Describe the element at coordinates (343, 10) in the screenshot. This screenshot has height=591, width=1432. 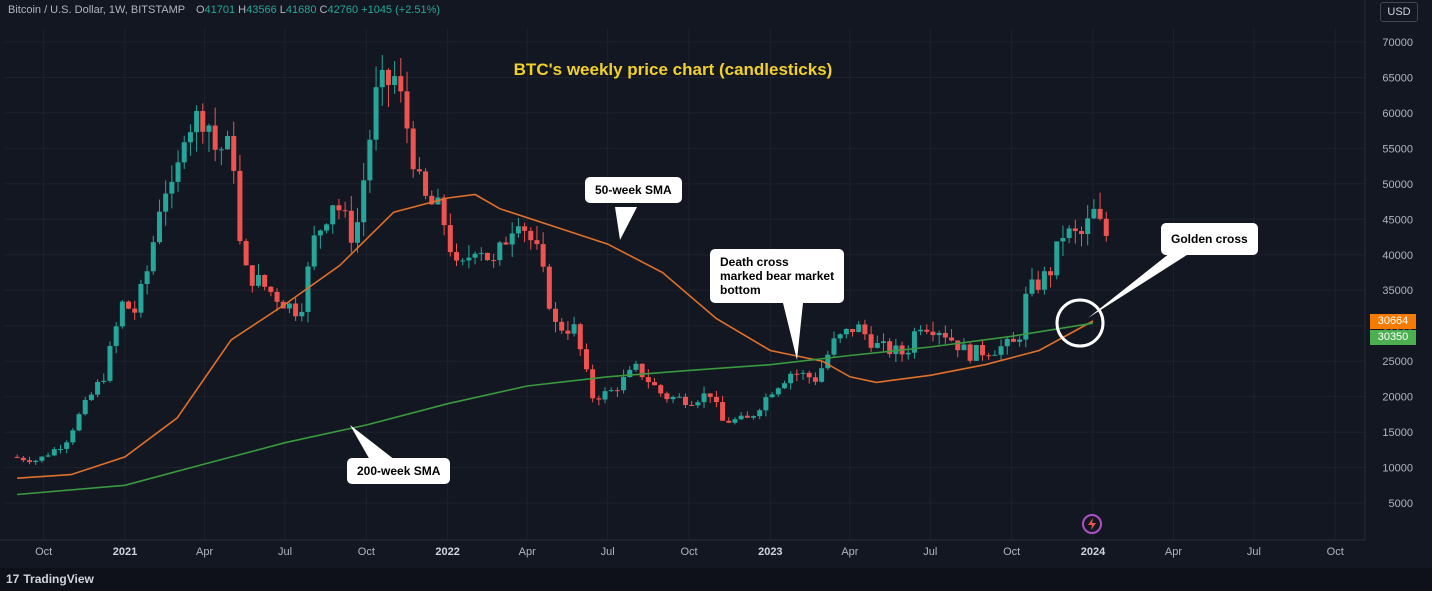
I see `close-value: 42760` at that location.